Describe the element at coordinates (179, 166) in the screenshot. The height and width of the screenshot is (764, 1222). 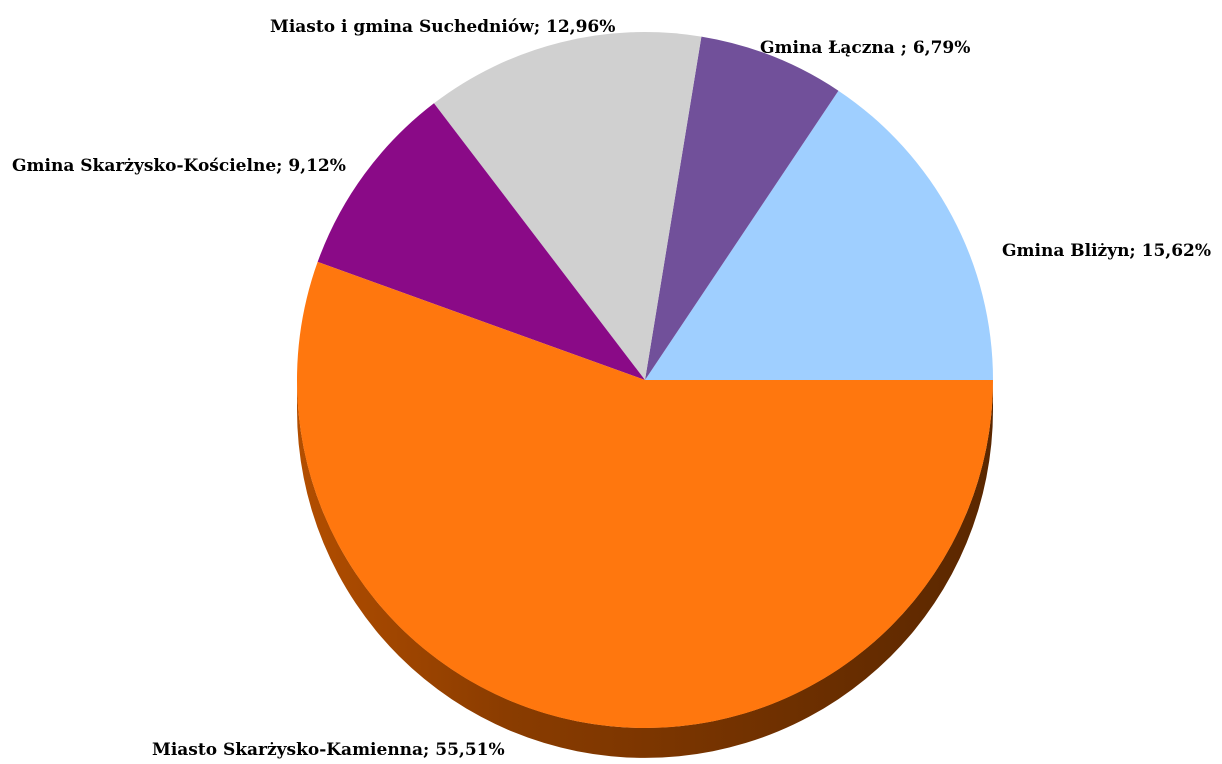
I see `slice-data-label: Gmina Skarżysko-Kościelne; 9,12%` at that location.